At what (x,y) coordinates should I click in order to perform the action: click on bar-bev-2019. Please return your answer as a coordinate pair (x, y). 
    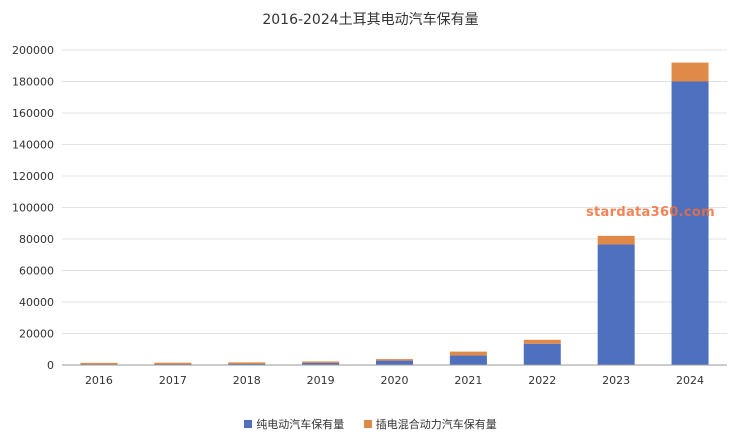
    Looking at the image, I should click on (321, 363).